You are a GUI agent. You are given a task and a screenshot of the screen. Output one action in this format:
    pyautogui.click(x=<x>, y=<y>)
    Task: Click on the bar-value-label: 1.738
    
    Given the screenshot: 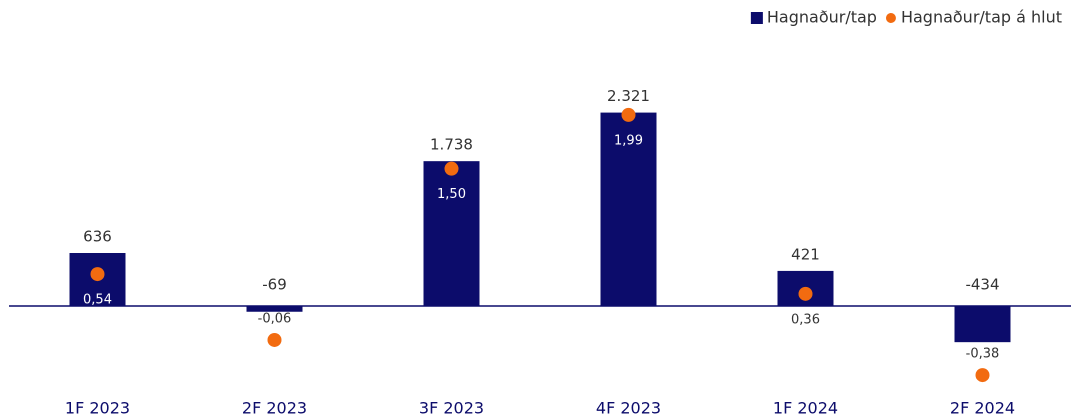 What is the action you would take?
    pyautogui.click(x=451, y=145)
    